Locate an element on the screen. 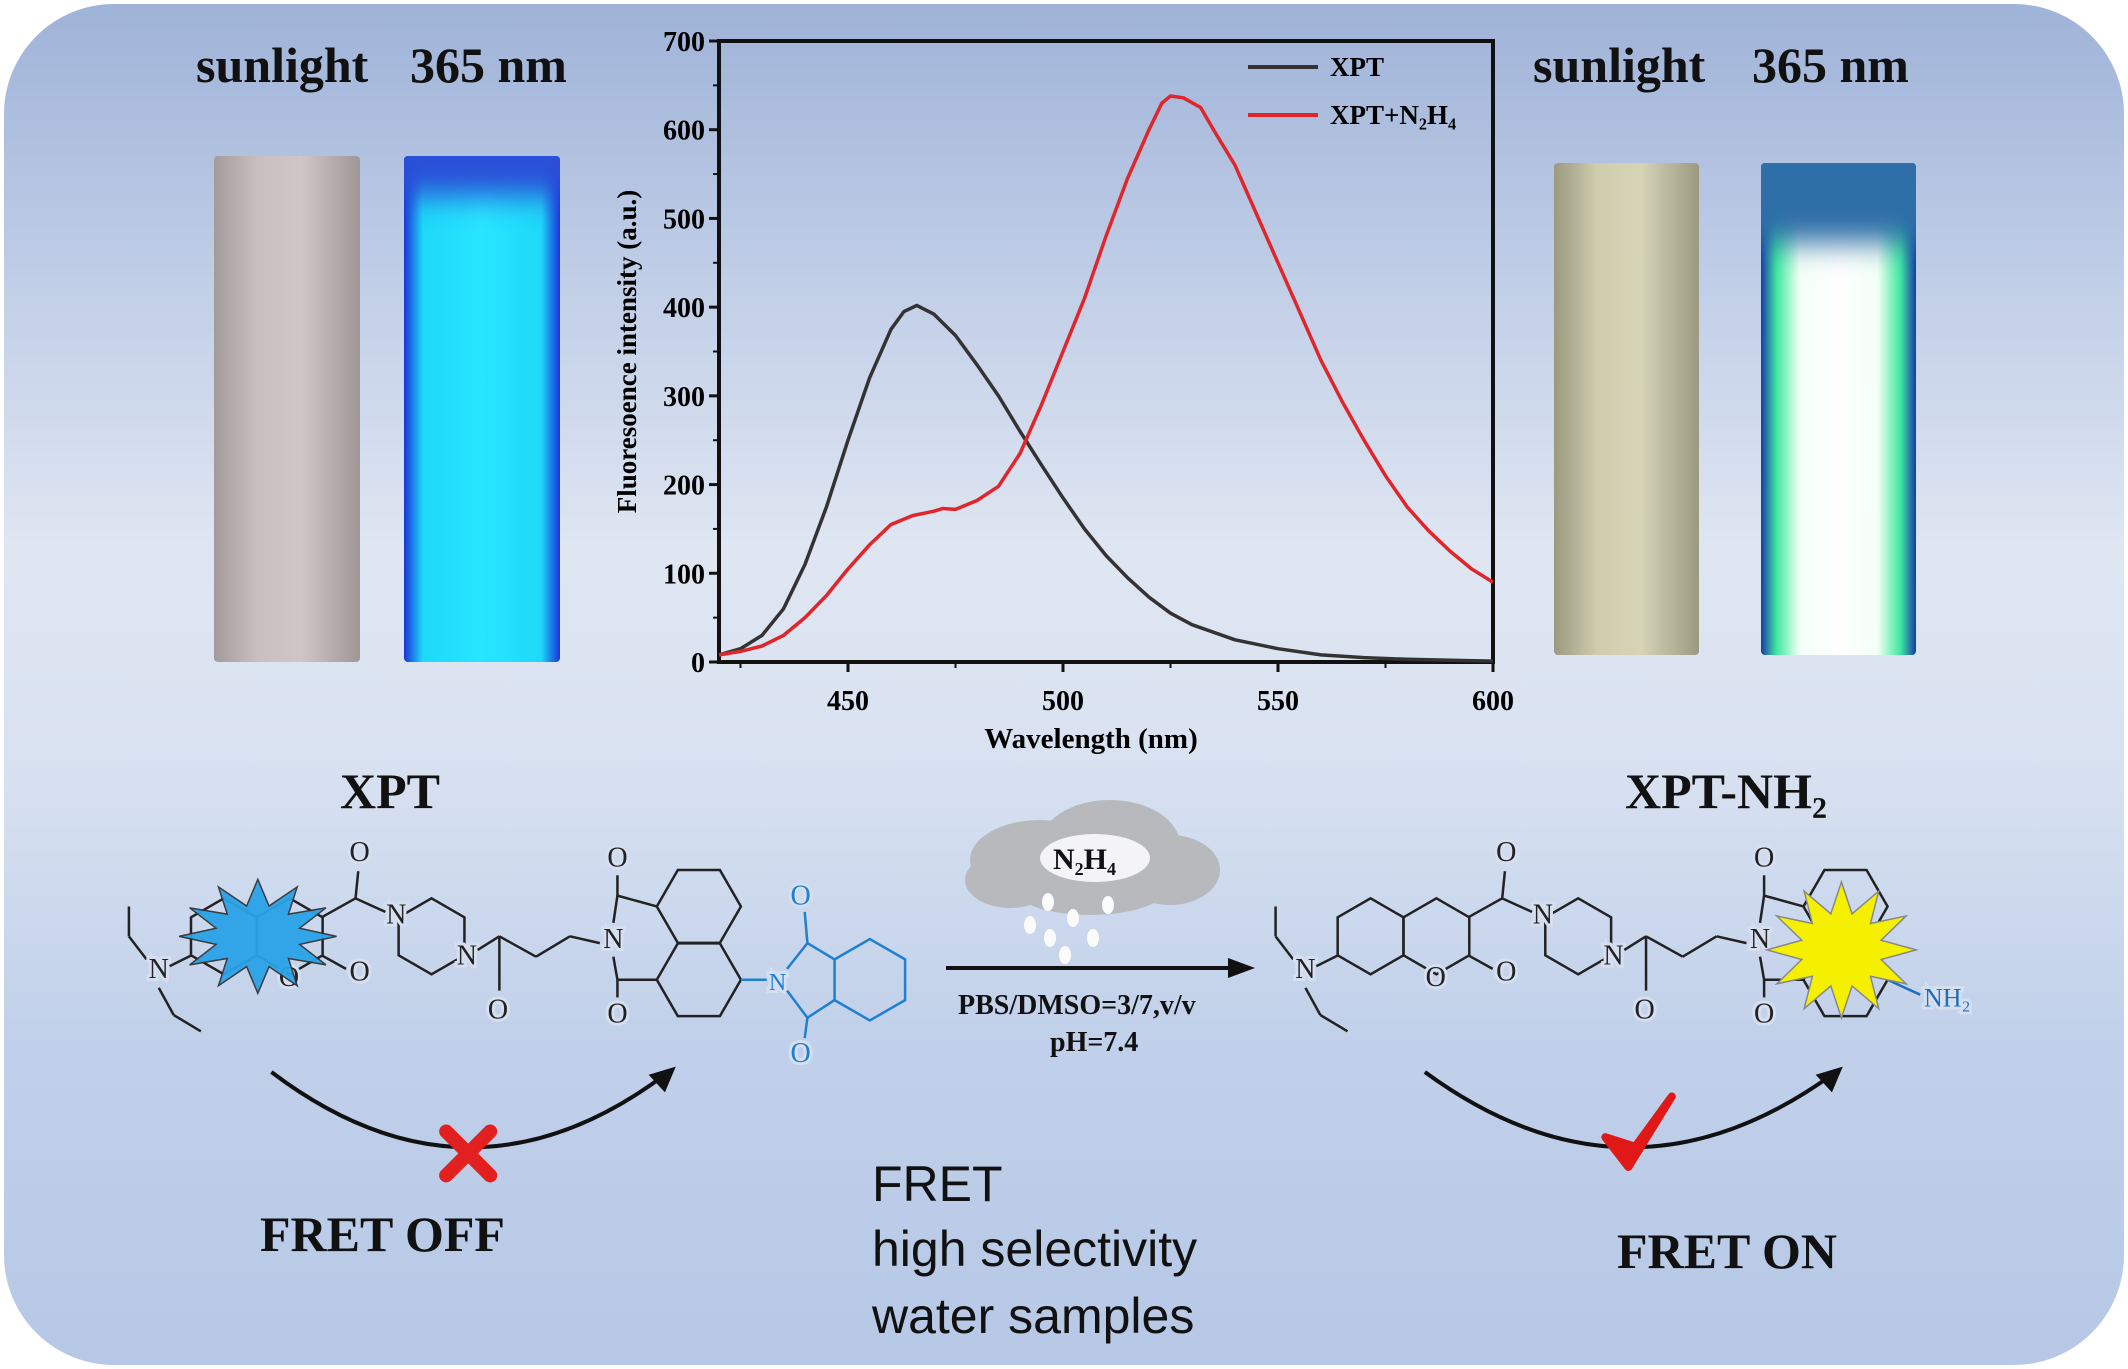 The height and width of the screenshot is (1369, 2128). left-uv-label: 365 nm is located at coordinates (488, 65).